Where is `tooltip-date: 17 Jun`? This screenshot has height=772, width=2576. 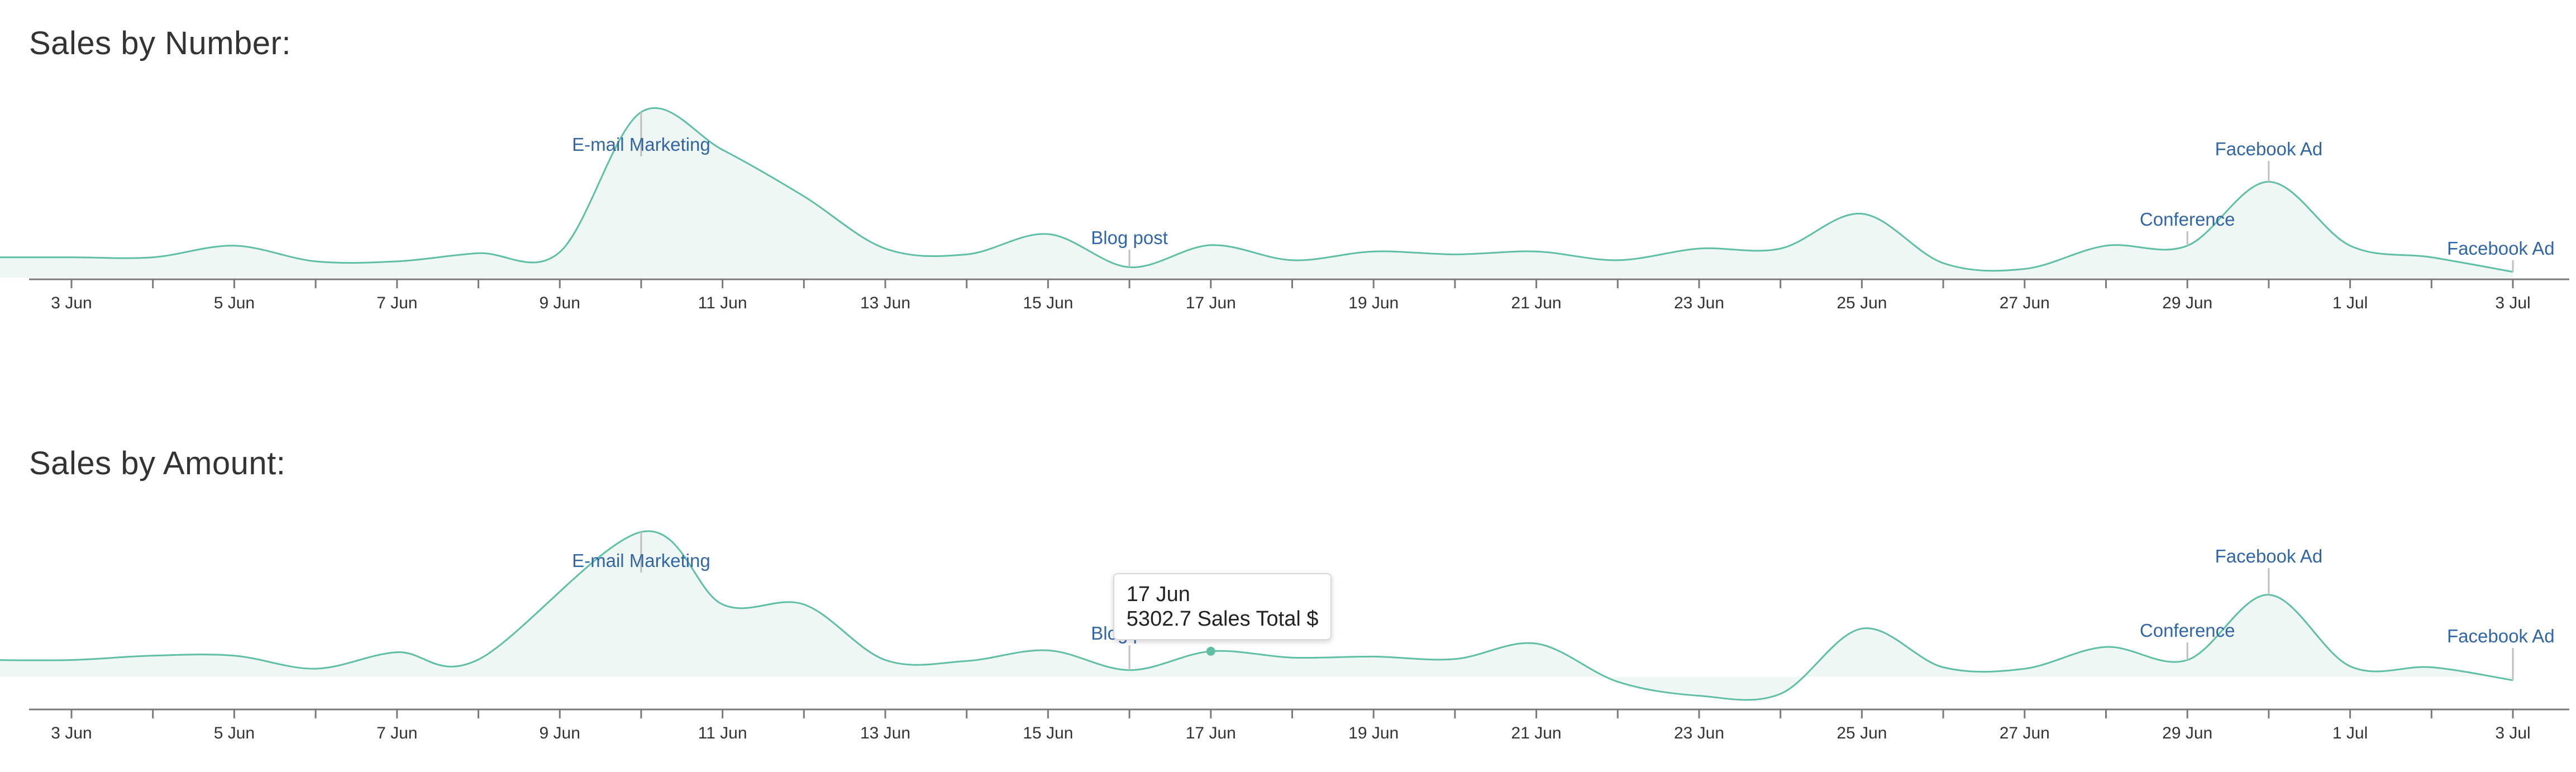
tooltip-date: 17 Jun is located at coordinates (1158, 594).